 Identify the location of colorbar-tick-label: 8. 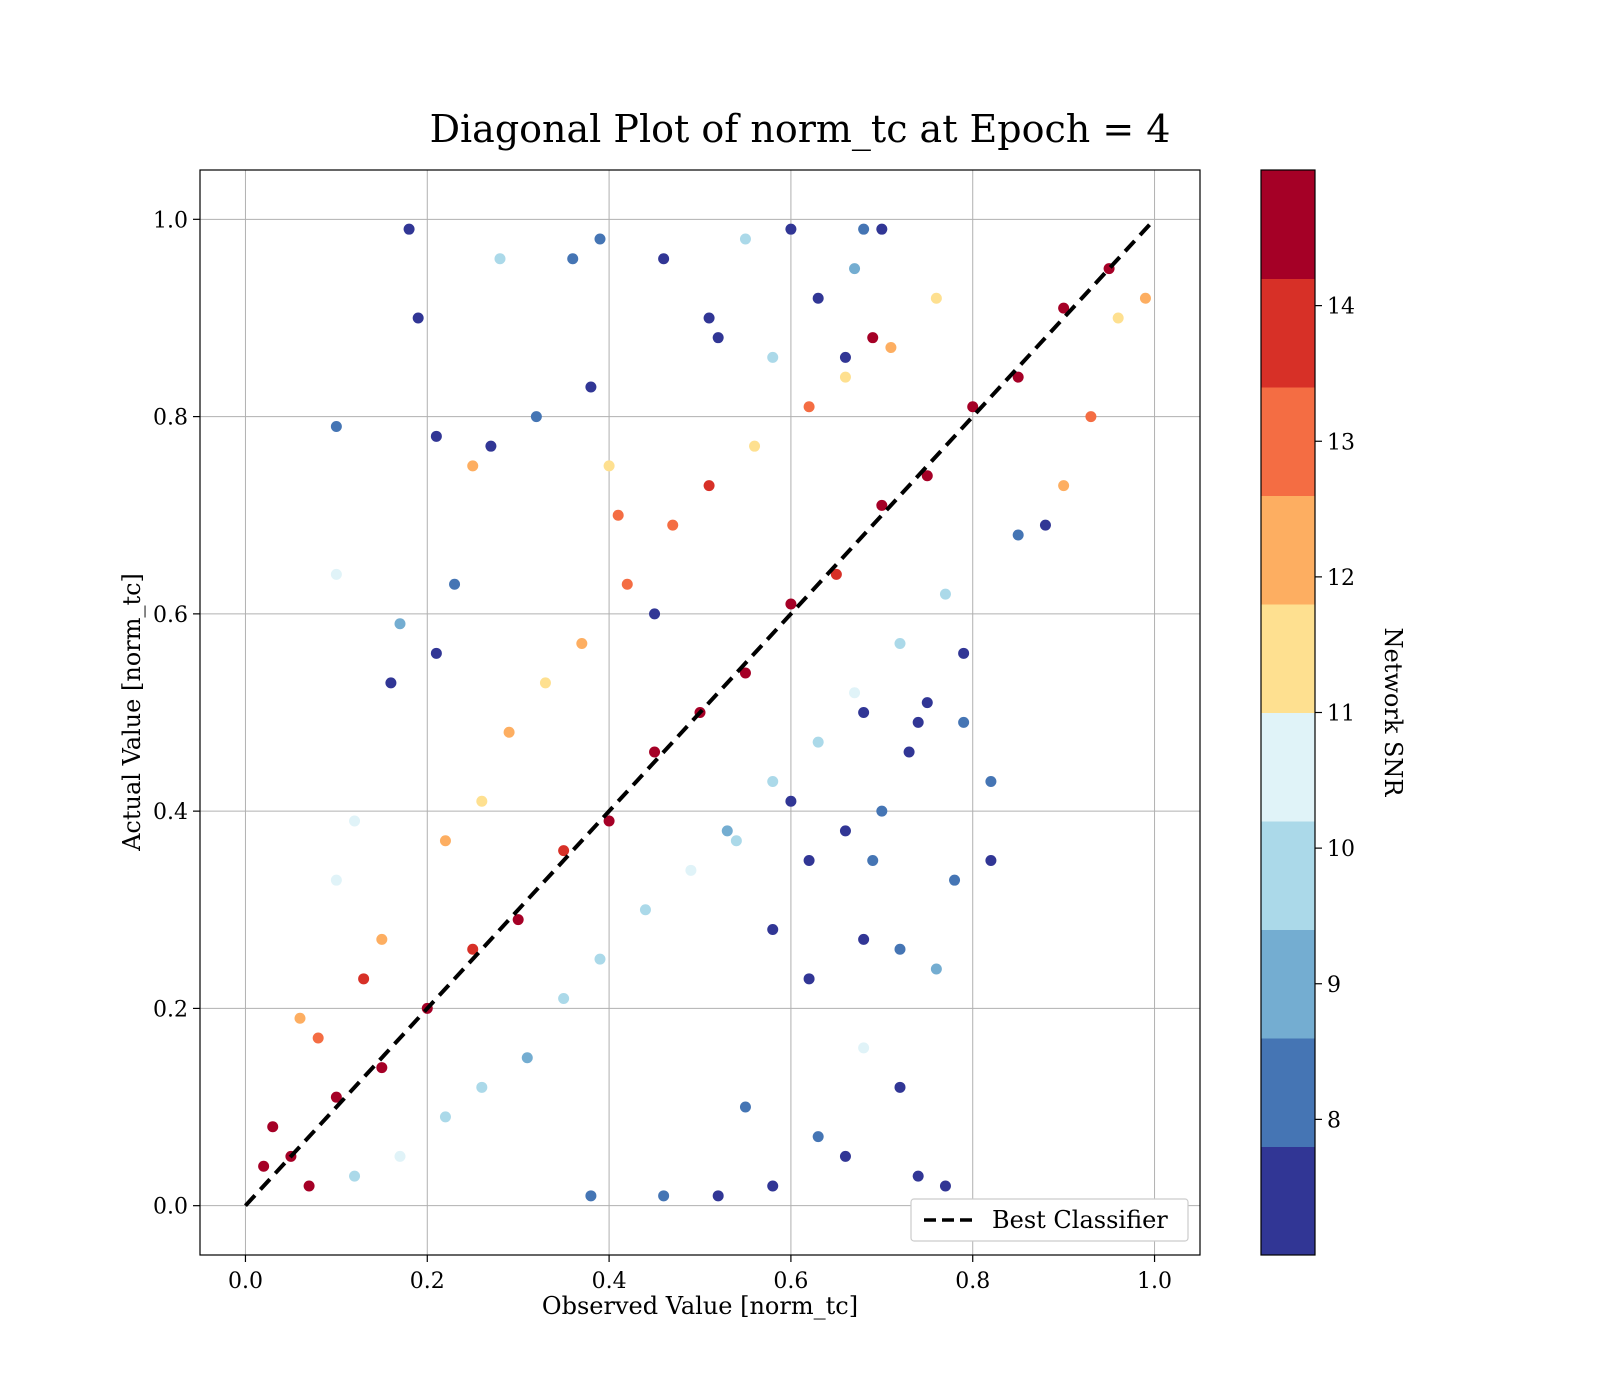
(1334, 1120).